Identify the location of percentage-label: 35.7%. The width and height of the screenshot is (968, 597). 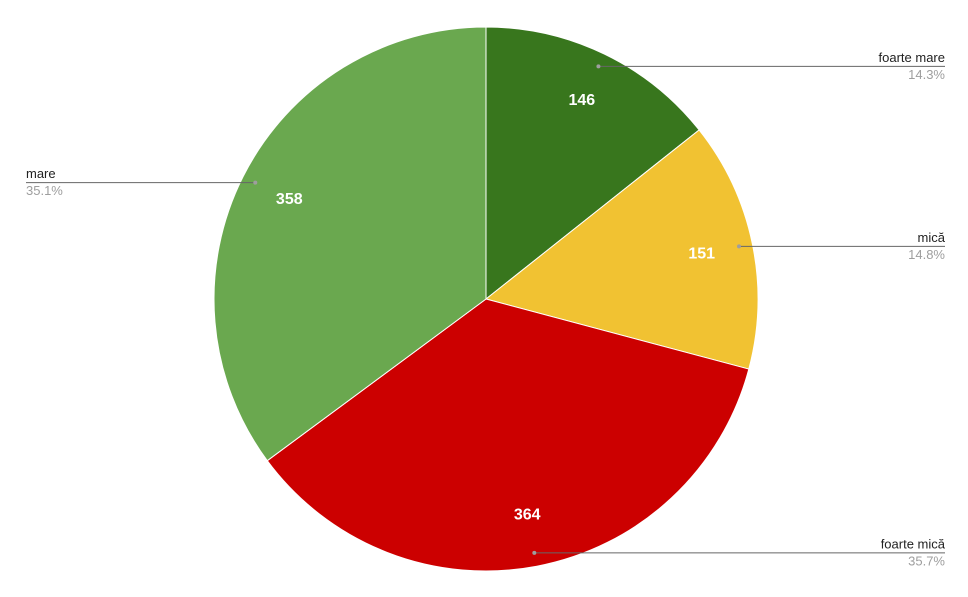
(926, 560).